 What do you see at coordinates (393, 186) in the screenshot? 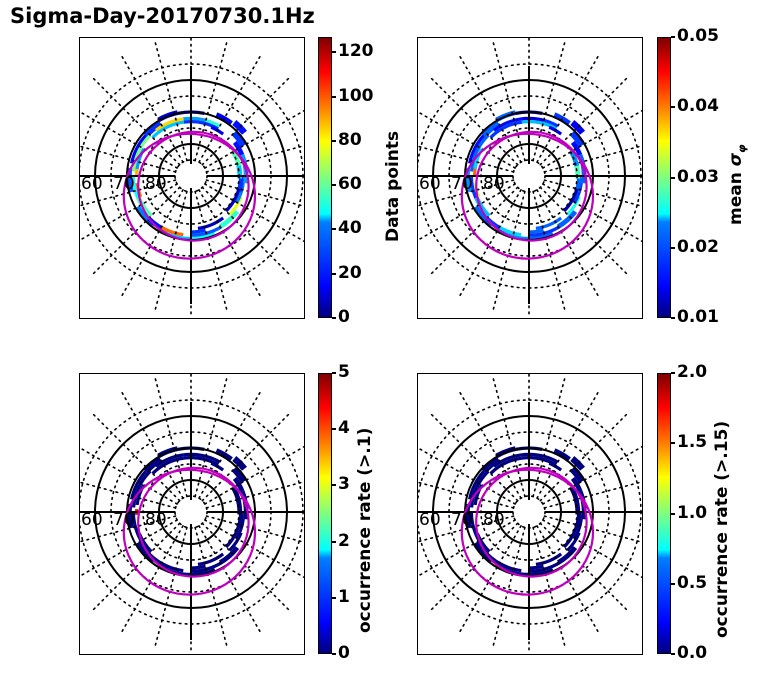
I see `colorbar-label-data-points: Data points` at bounding box center [393, 186].